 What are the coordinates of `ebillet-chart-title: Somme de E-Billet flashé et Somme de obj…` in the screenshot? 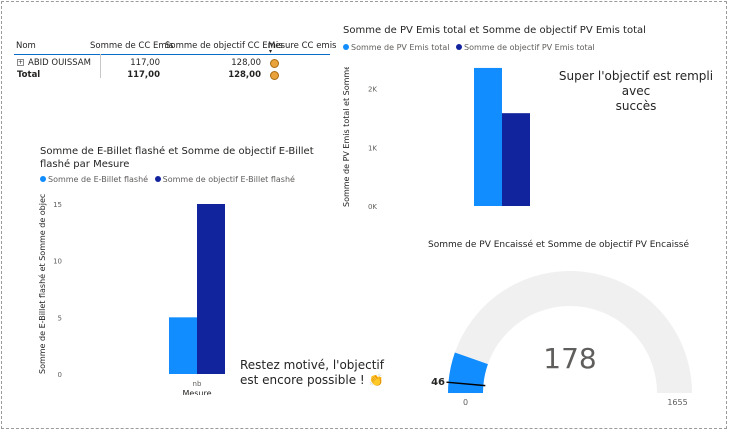 It's located at (177, 158).